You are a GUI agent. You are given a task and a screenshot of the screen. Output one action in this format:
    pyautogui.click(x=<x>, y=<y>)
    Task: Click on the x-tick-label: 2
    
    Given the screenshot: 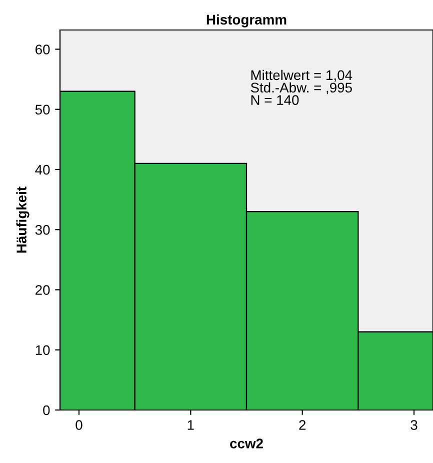 What is the action you would take?
    pyautogui.click(x=302, y=425)
    